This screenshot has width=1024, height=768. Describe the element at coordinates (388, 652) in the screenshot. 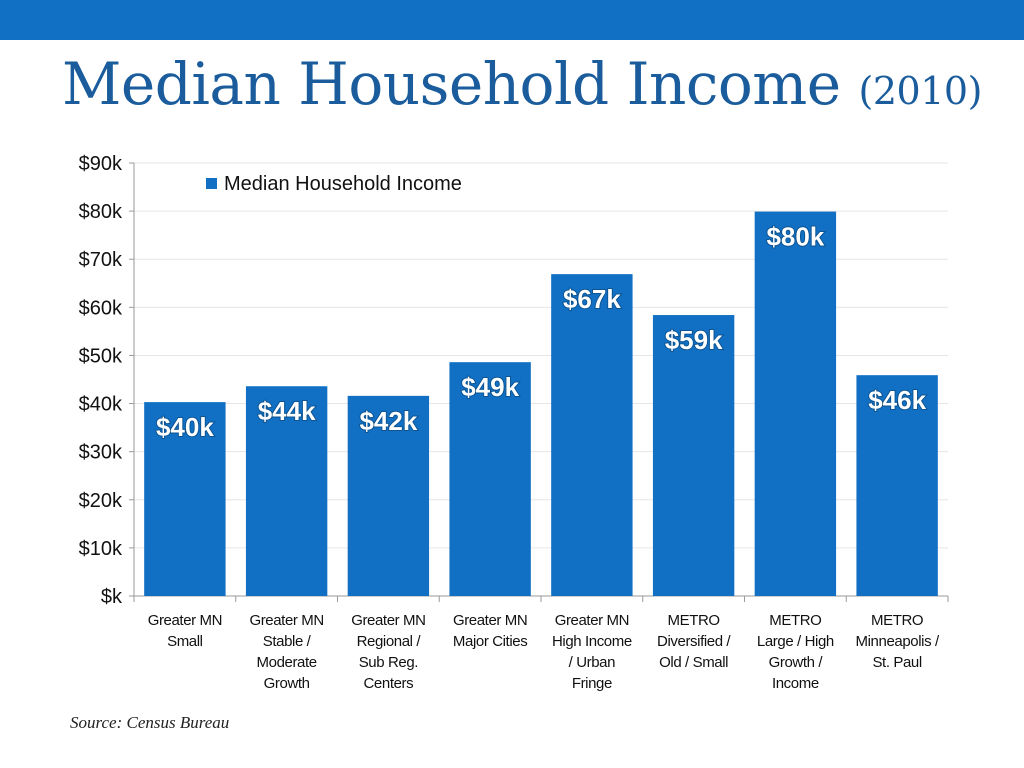

I see `x-tick-label: Greater MN Regional / Sub Reg. Centers` at that location.